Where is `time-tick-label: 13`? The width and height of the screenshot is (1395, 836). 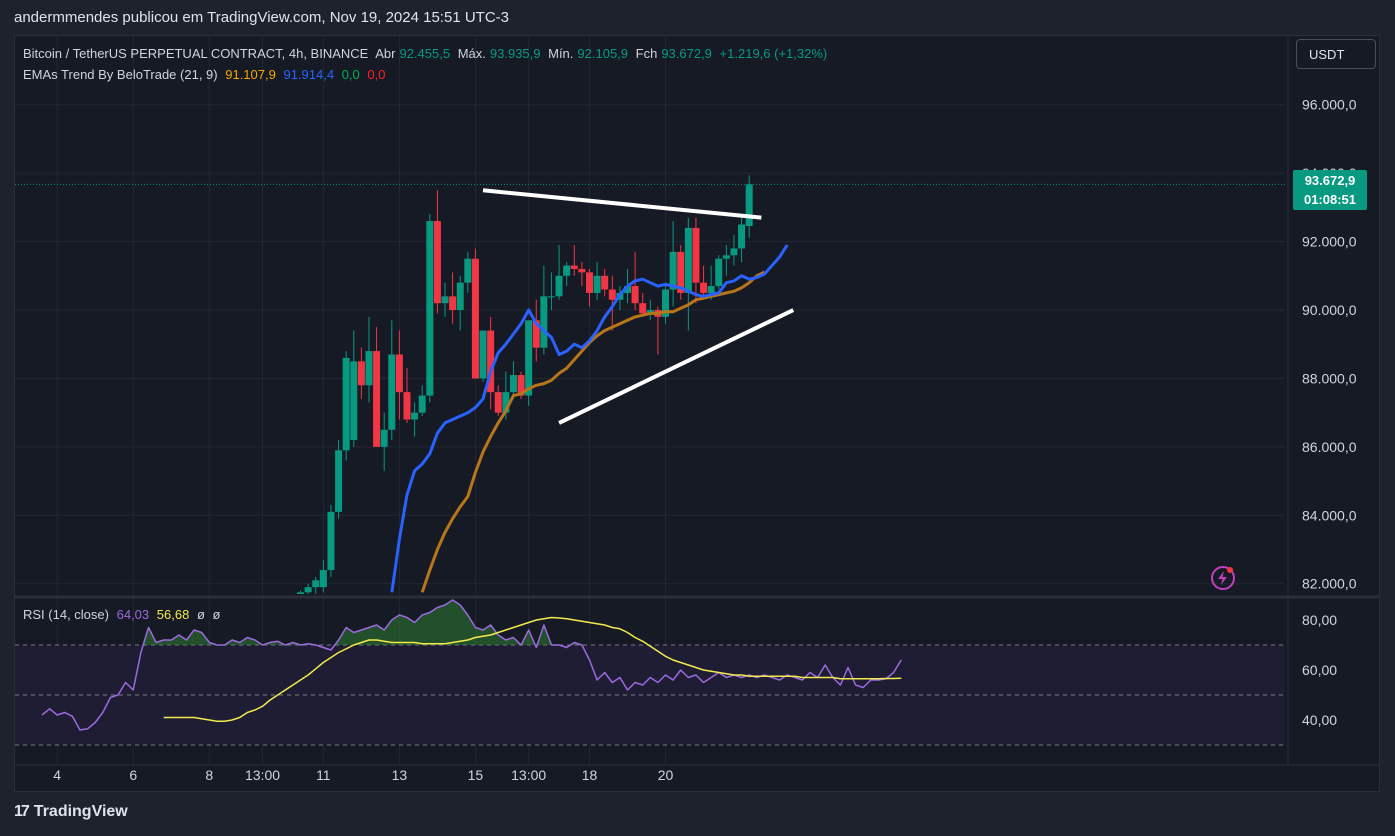 time-tick-label: 13 is located at coordinates (400, 775).